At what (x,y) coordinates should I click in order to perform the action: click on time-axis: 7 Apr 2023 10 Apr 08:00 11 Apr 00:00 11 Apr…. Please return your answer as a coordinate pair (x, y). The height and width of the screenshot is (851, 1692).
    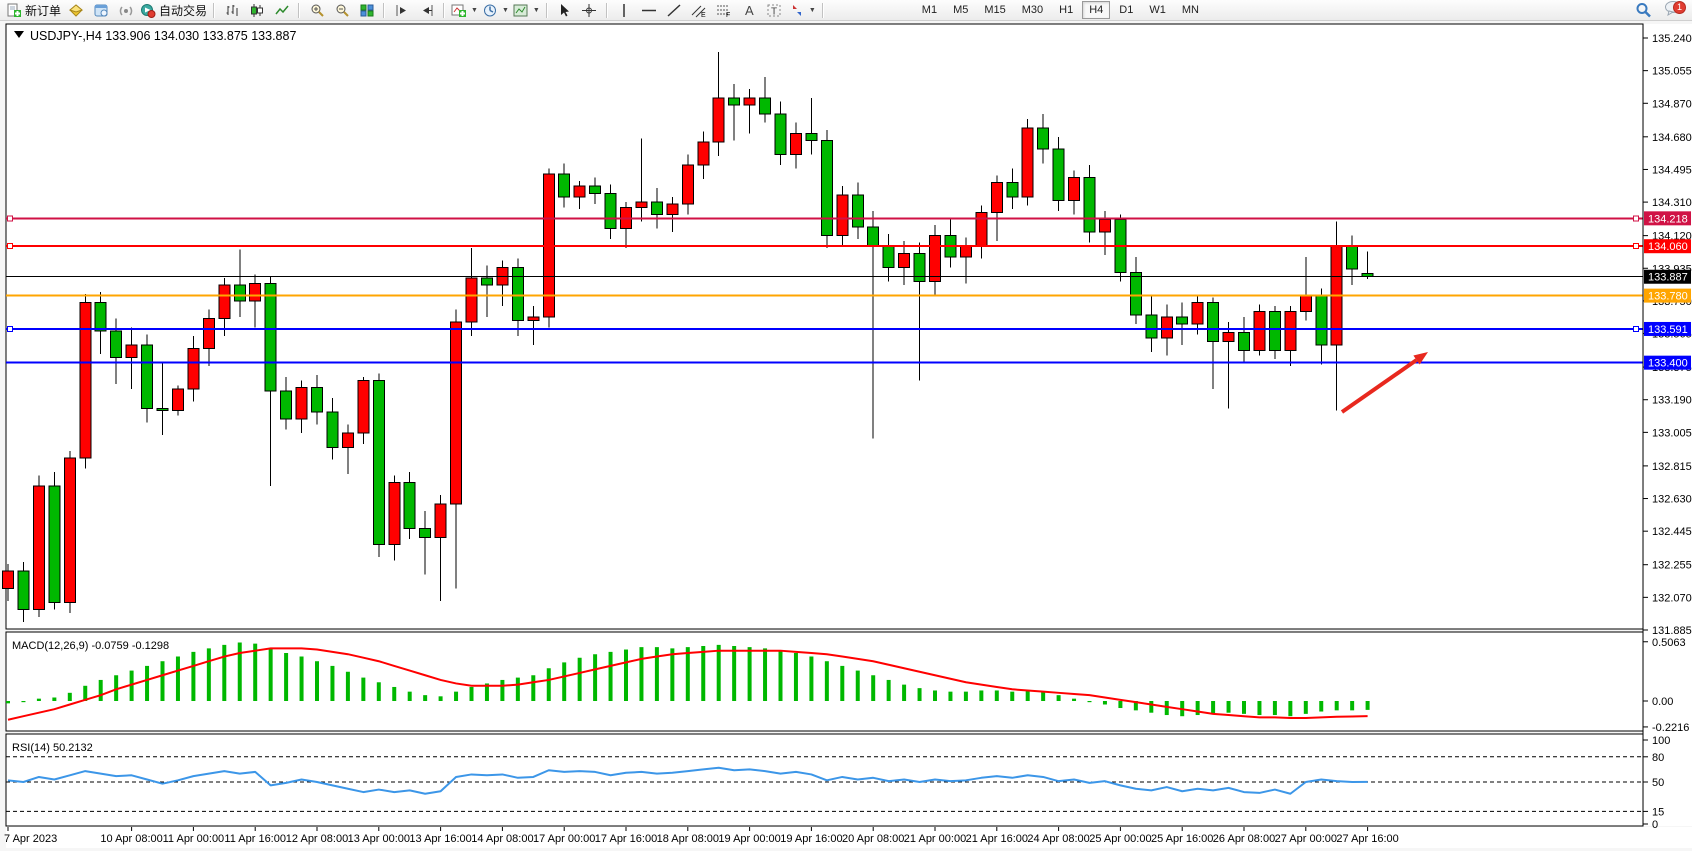
    Looking at the image, I should click on (701, 836).